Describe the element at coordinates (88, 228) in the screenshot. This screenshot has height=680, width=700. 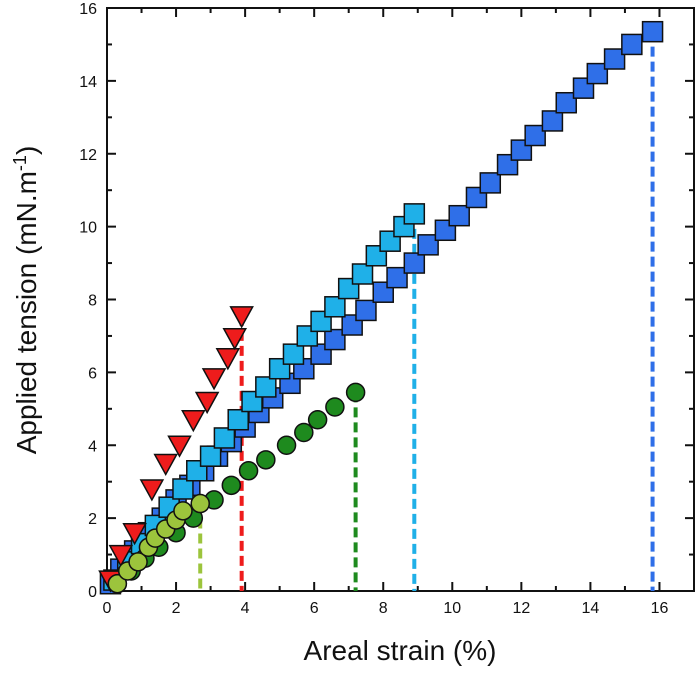
I see `y-tick-label: 10` at that location.